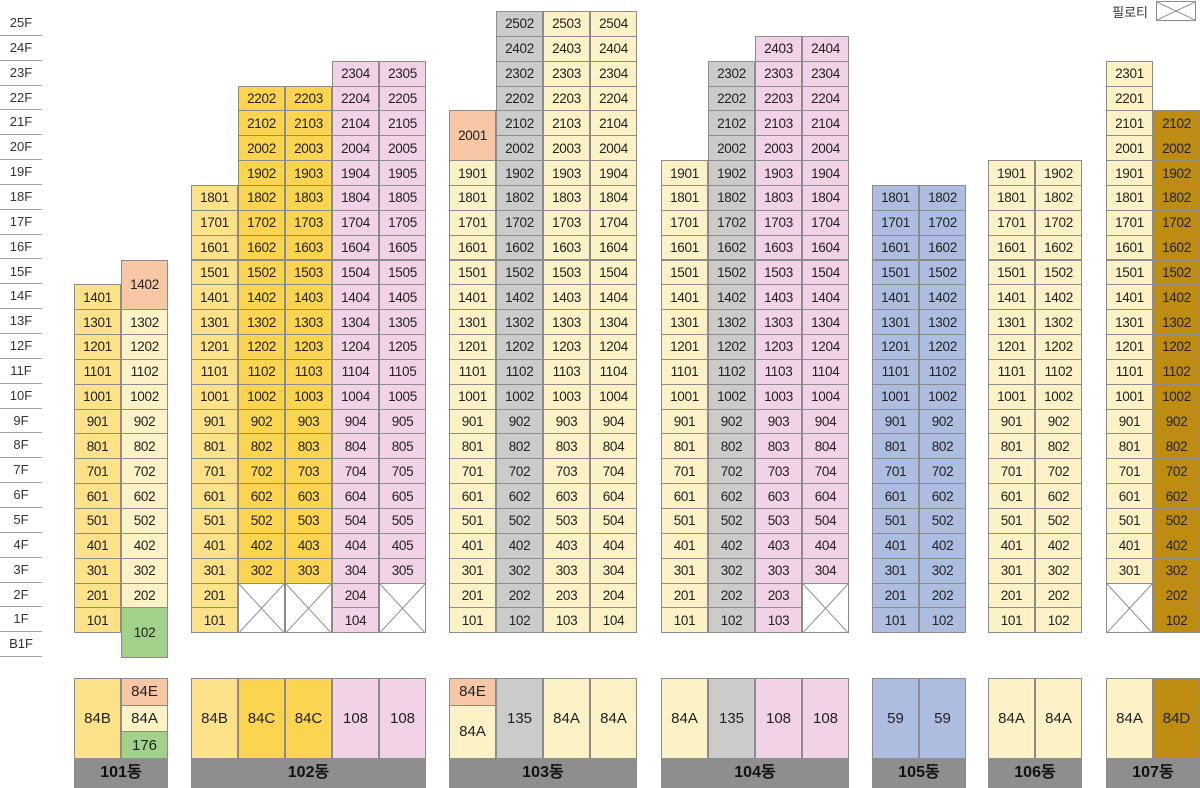 This screenshot has width=1200, height=788. Describe the element at coordinates (21, 48) in the screenshot. I see `floor-label: 24F` at that location.